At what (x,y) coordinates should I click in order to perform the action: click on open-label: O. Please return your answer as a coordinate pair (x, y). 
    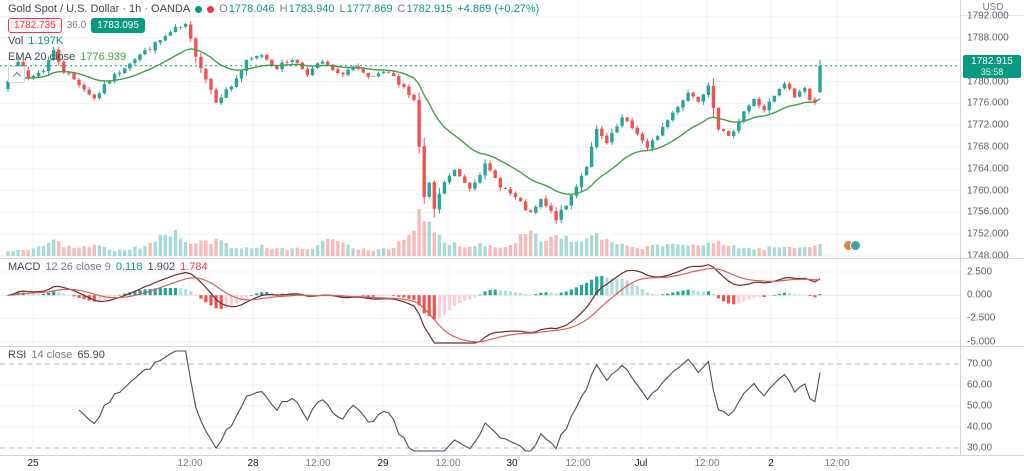
    Looking at the image, I should click on (223, 9).